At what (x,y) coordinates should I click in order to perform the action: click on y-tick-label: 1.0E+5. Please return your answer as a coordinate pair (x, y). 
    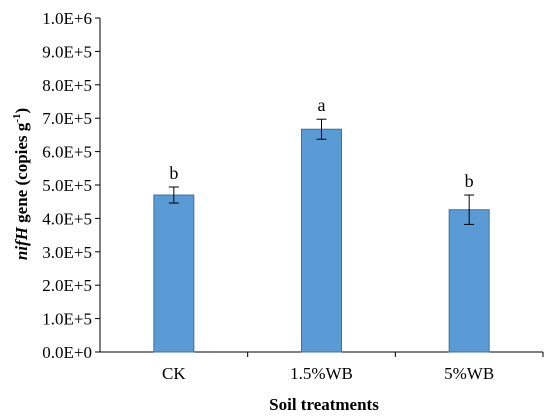
    Looking at the image, I should click on (67, 319).